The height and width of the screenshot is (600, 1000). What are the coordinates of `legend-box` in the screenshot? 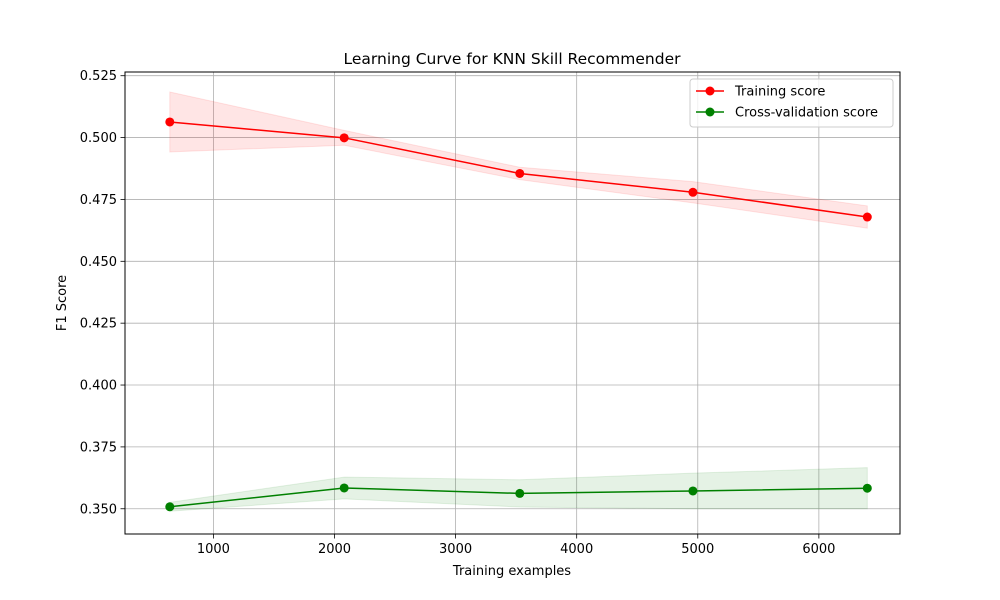 It's located at (791, 103).